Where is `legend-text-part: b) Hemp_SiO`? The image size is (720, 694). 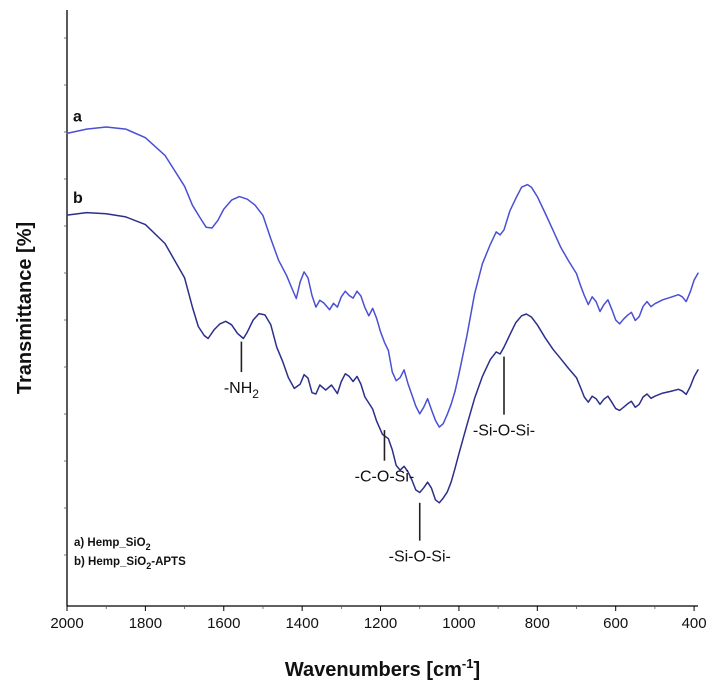
legend-text-part: b) Hemp_SiO is located at coordinates (110, 562).